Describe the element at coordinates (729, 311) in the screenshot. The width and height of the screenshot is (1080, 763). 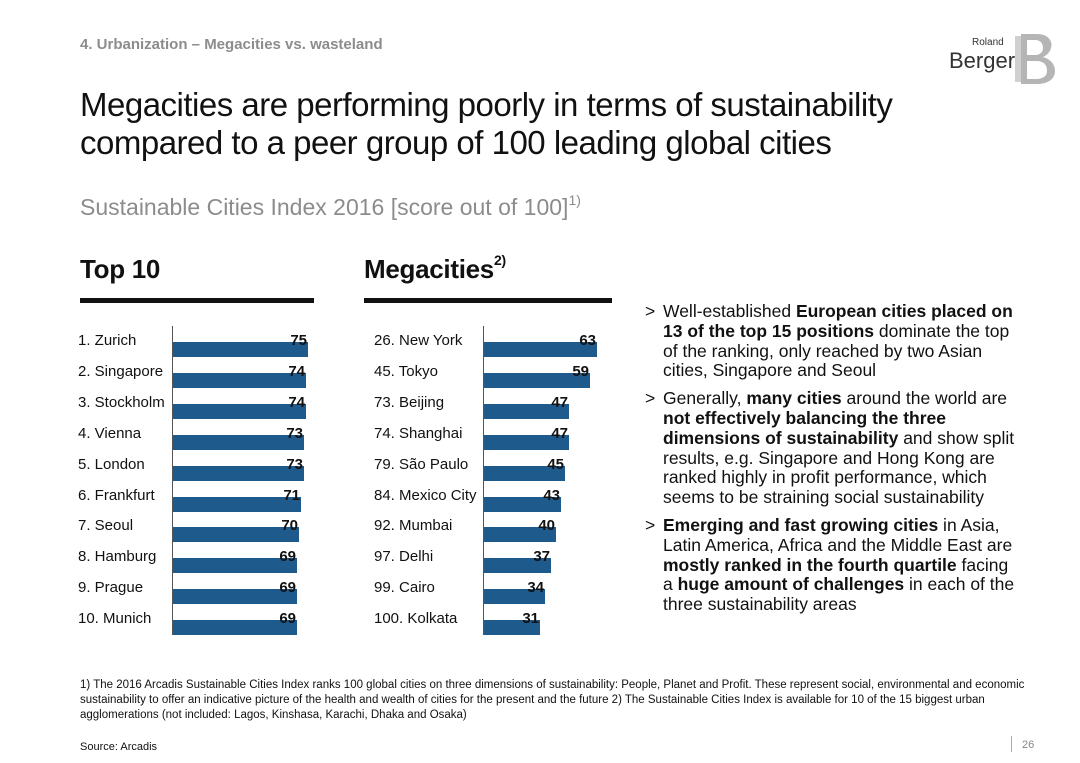
I see `bullet-text: Well-established` at that location.